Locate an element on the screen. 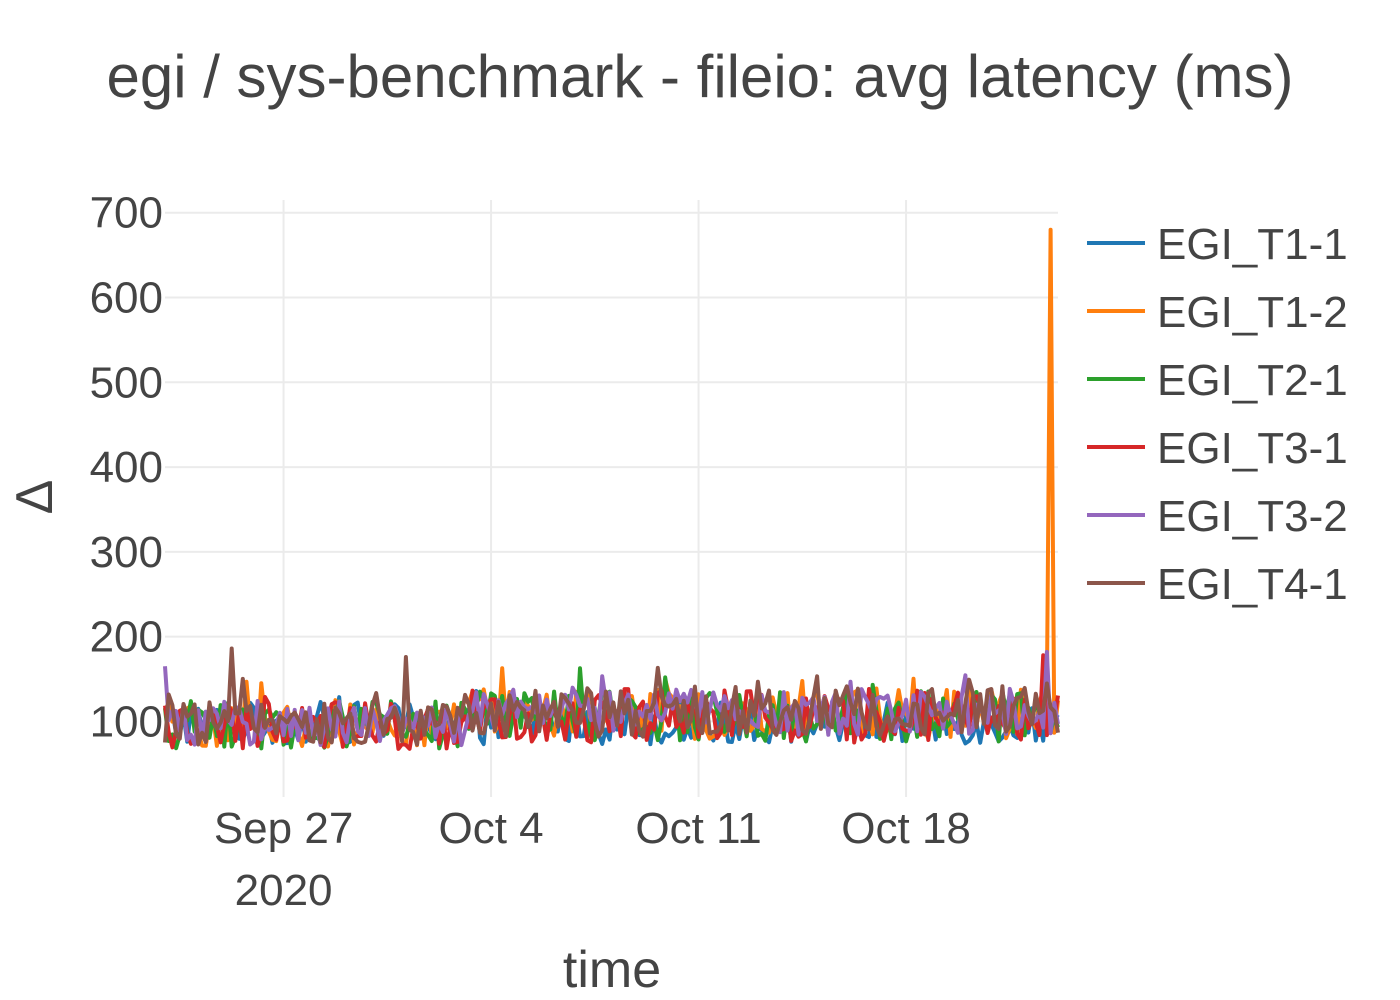  legend-item: EGI_T4-1 is located at coordinates (1217, 584).